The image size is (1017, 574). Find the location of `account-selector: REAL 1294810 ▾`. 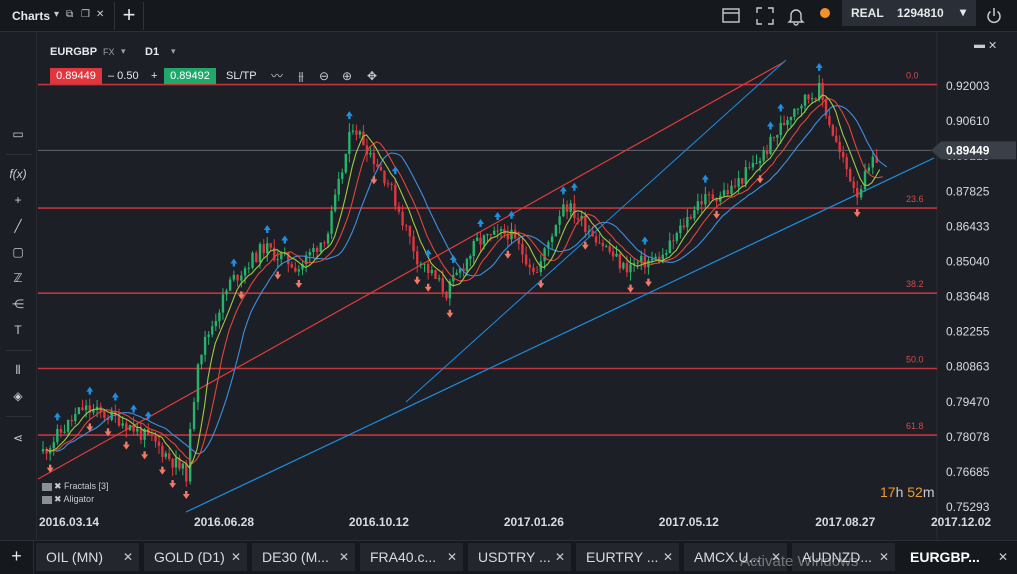

account-selector: REAL 1294810 ▾ is located at coordinates (909, 13).